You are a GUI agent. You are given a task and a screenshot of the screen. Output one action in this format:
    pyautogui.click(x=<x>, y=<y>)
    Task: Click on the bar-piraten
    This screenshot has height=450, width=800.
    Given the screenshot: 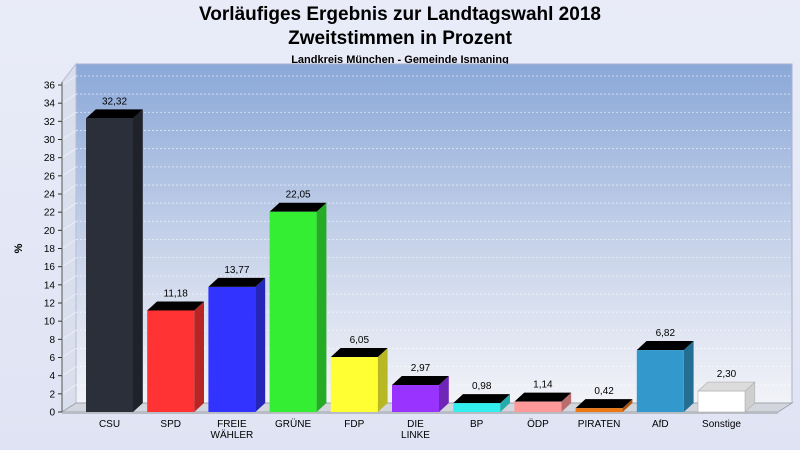 What is the action you would take?
    pyautogui.click(x=604, y=405)
    